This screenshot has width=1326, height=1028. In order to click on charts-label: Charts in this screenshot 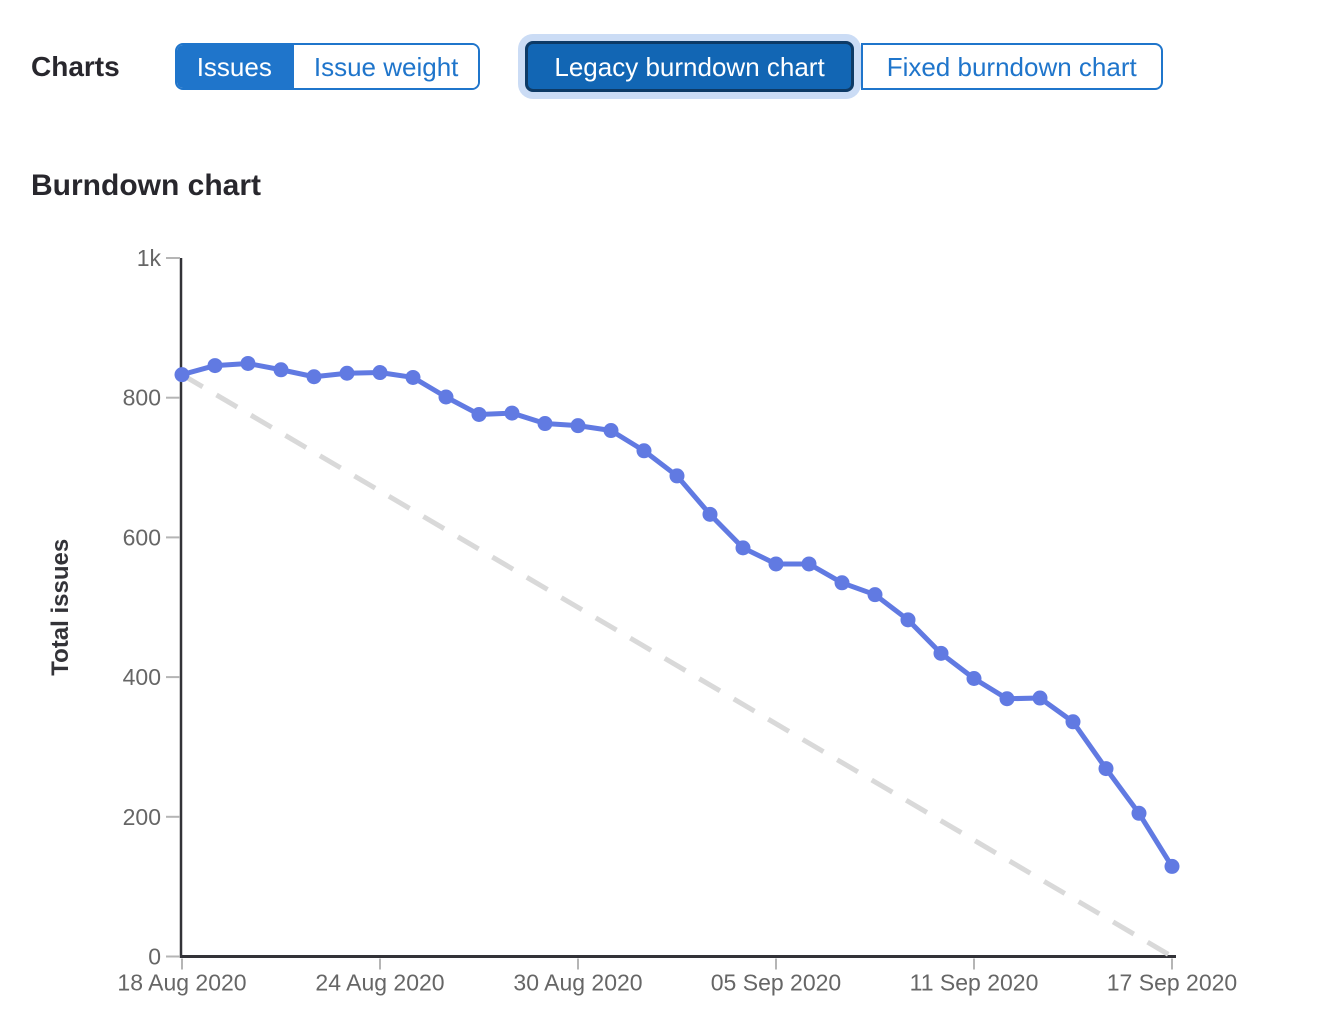, I will do `click(75, 66)`.